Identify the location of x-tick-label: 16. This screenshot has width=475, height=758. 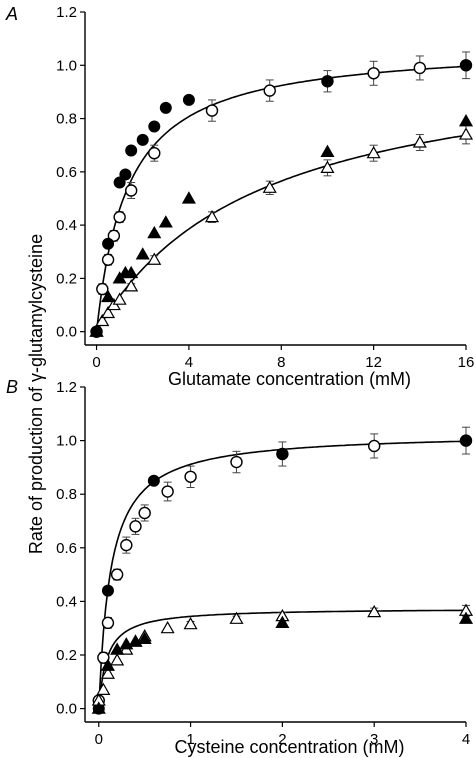
(466, 362).